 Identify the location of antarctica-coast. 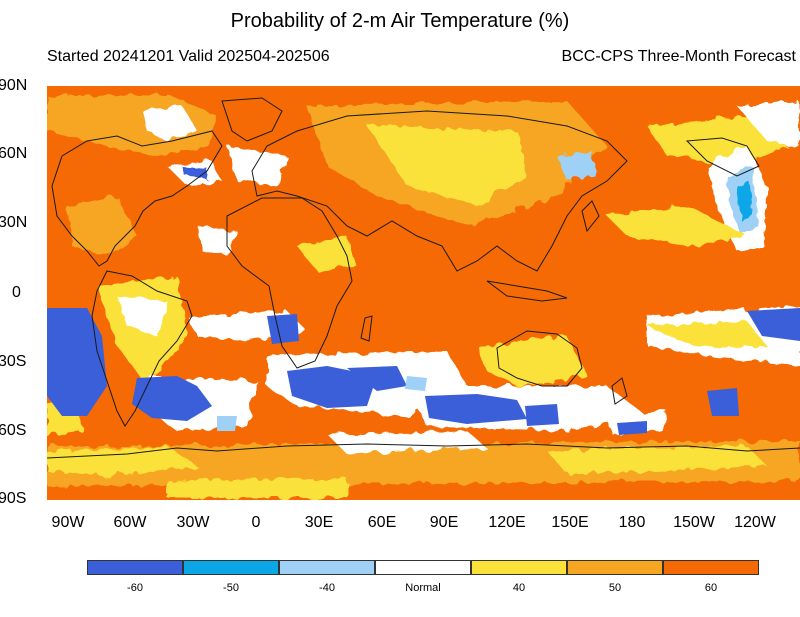
(423, 451).